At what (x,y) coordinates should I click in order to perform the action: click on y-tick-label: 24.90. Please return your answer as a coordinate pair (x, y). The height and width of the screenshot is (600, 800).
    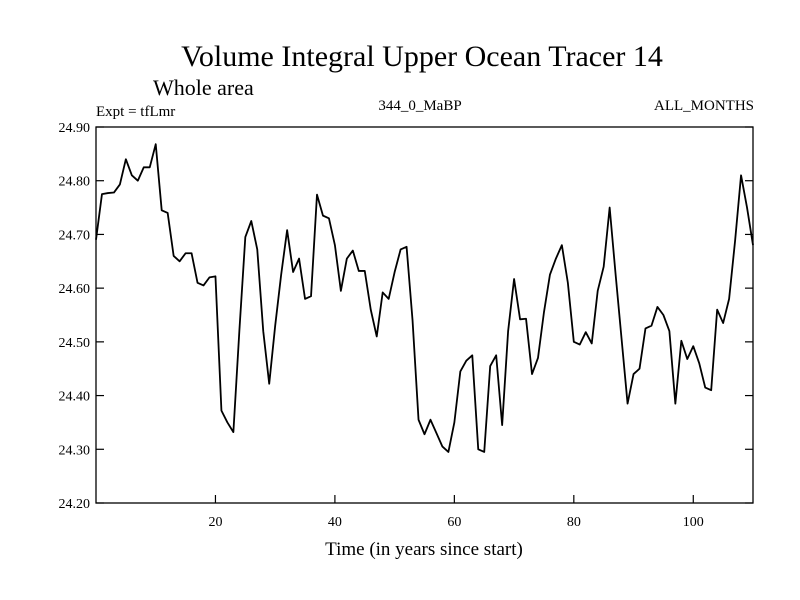
    Looking at the image, I should click on (75, 128).